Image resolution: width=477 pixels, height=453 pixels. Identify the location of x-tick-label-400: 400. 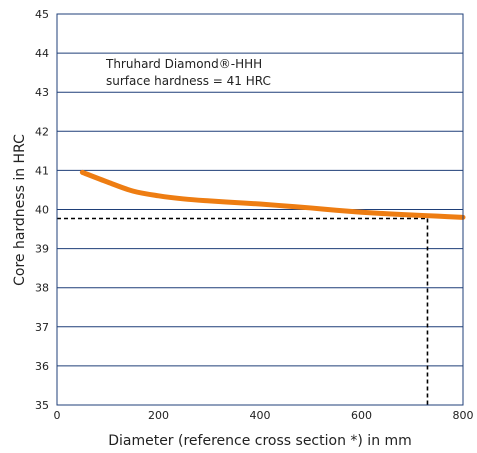
(260, 415).